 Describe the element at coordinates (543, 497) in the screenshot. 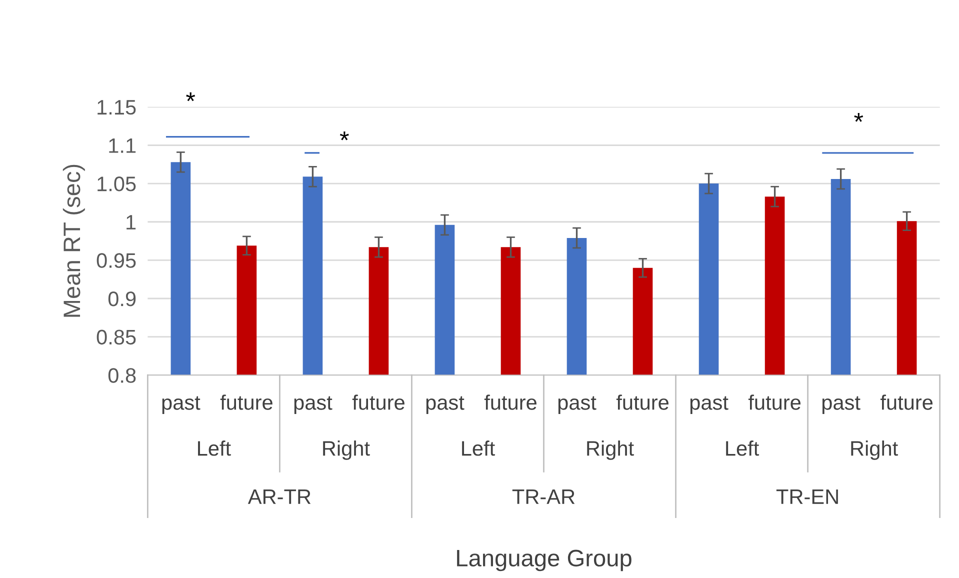

I see `text: TR-AR` at that location.